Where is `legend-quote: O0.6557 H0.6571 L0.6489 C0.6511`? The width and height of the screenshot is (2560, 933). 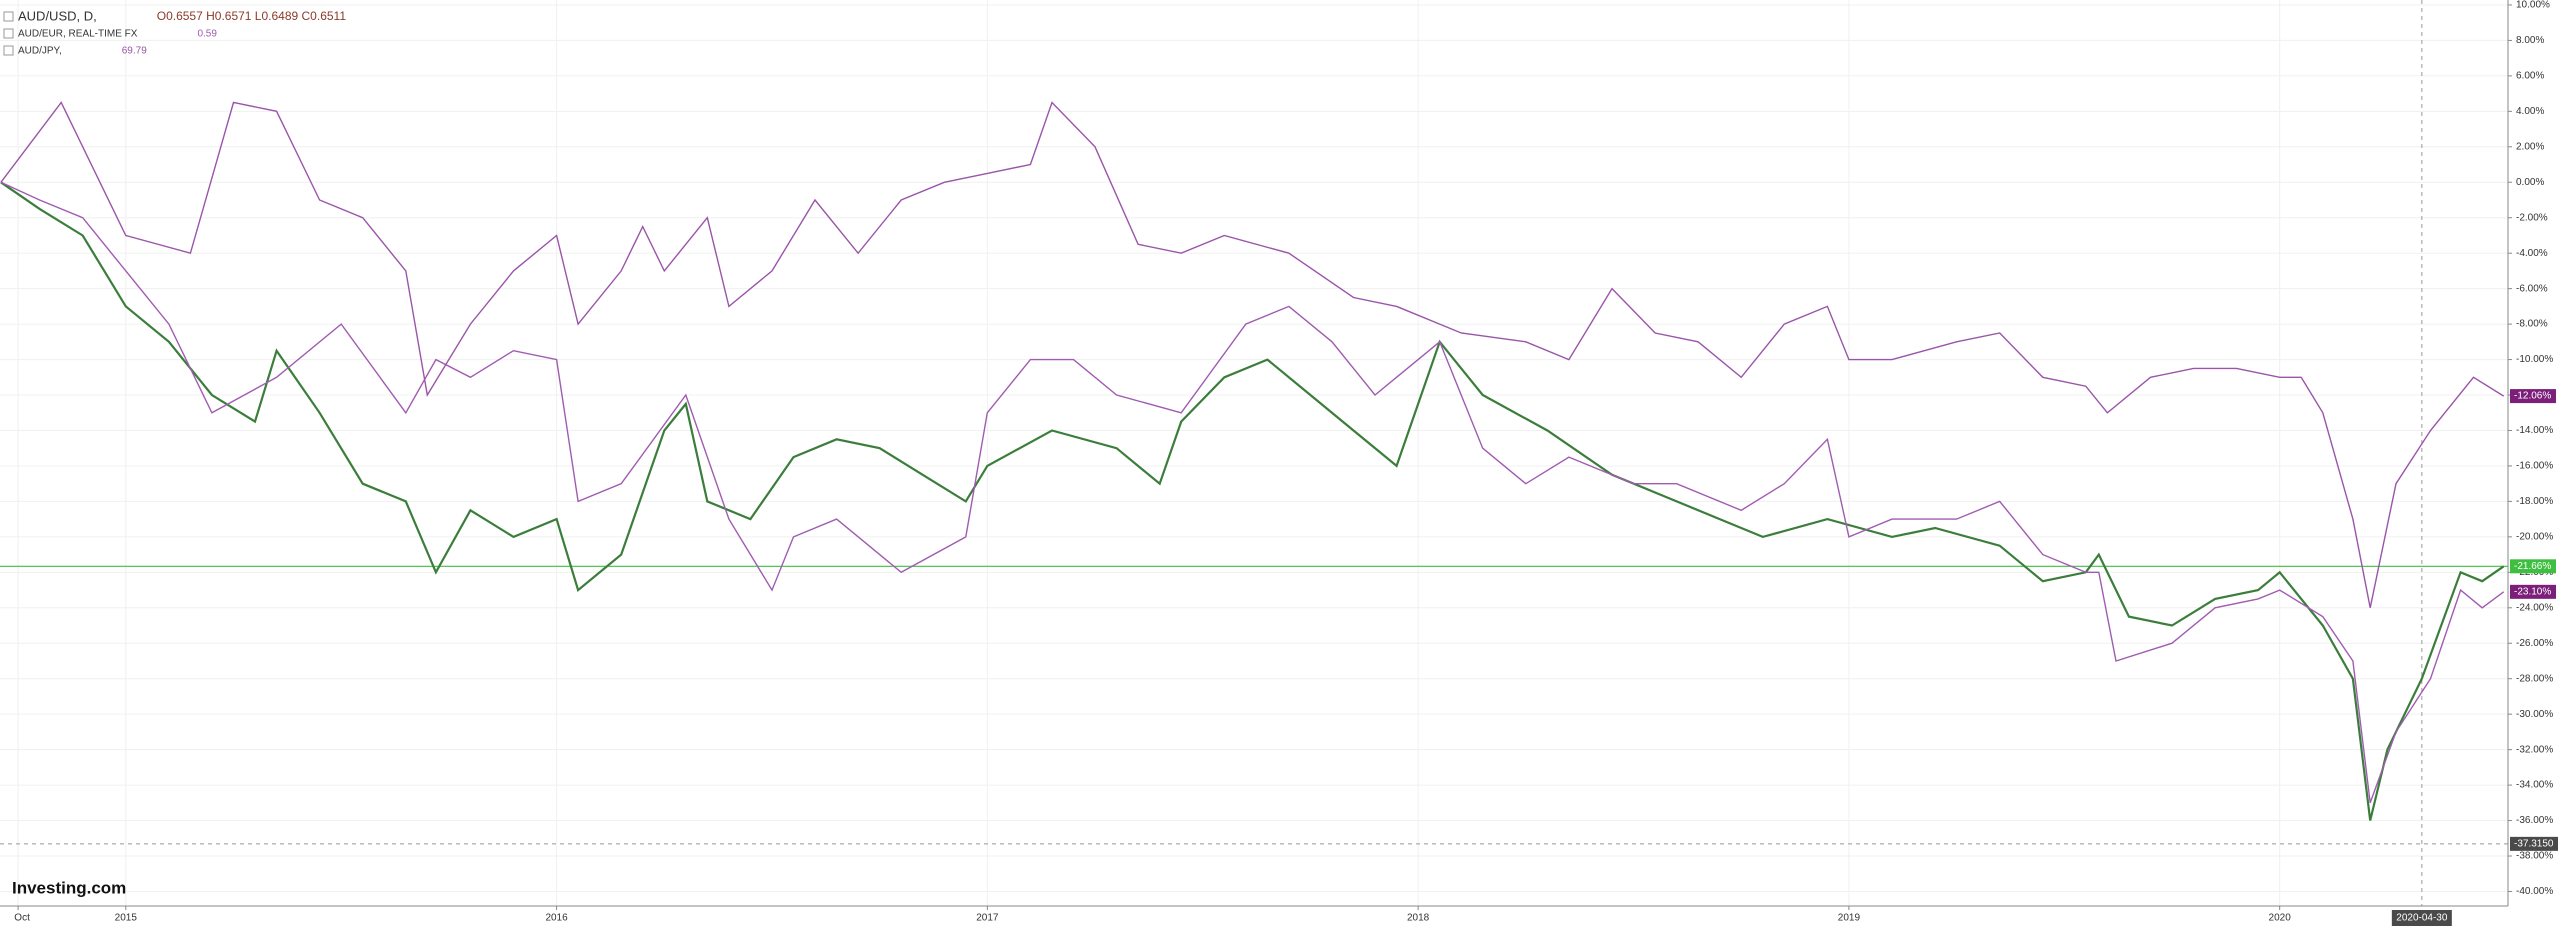 legend-quote: O0.6557 H0.6571 L0.6489 C0.6511 is located at coordinates (252, 16).